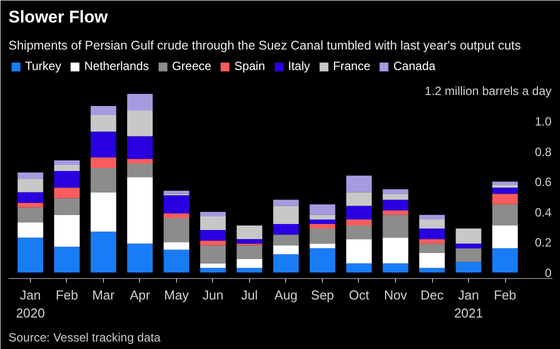 Image resolution: width=560 pixels, height=349 pixels. I want to click on y-tick-label: 0.6, so click(543, 182).